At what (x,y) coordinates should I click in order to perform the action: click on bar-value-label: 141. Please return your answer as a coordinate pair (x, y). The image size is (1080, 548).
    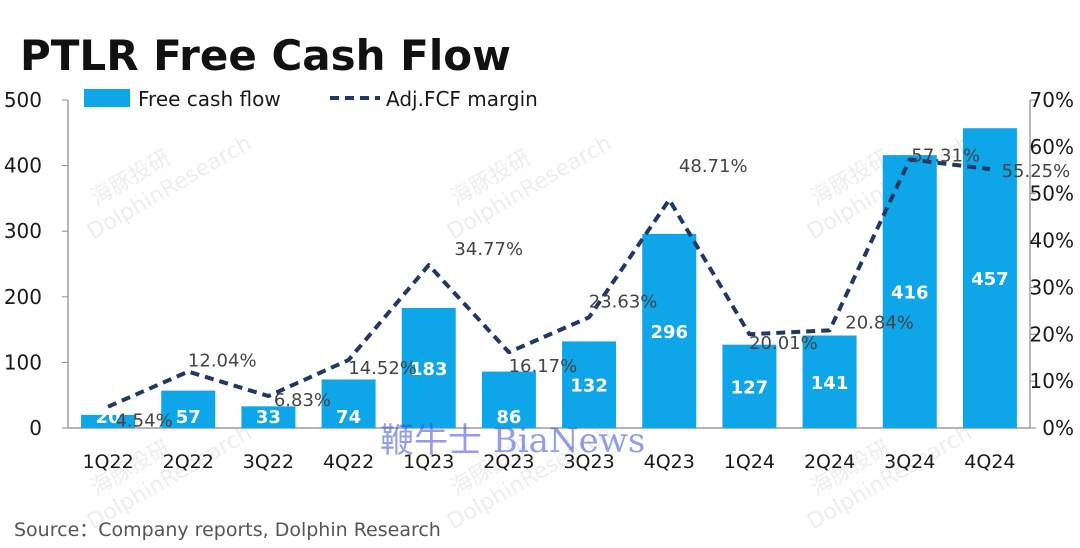
    Looking at the image, I should click on (830, 383).